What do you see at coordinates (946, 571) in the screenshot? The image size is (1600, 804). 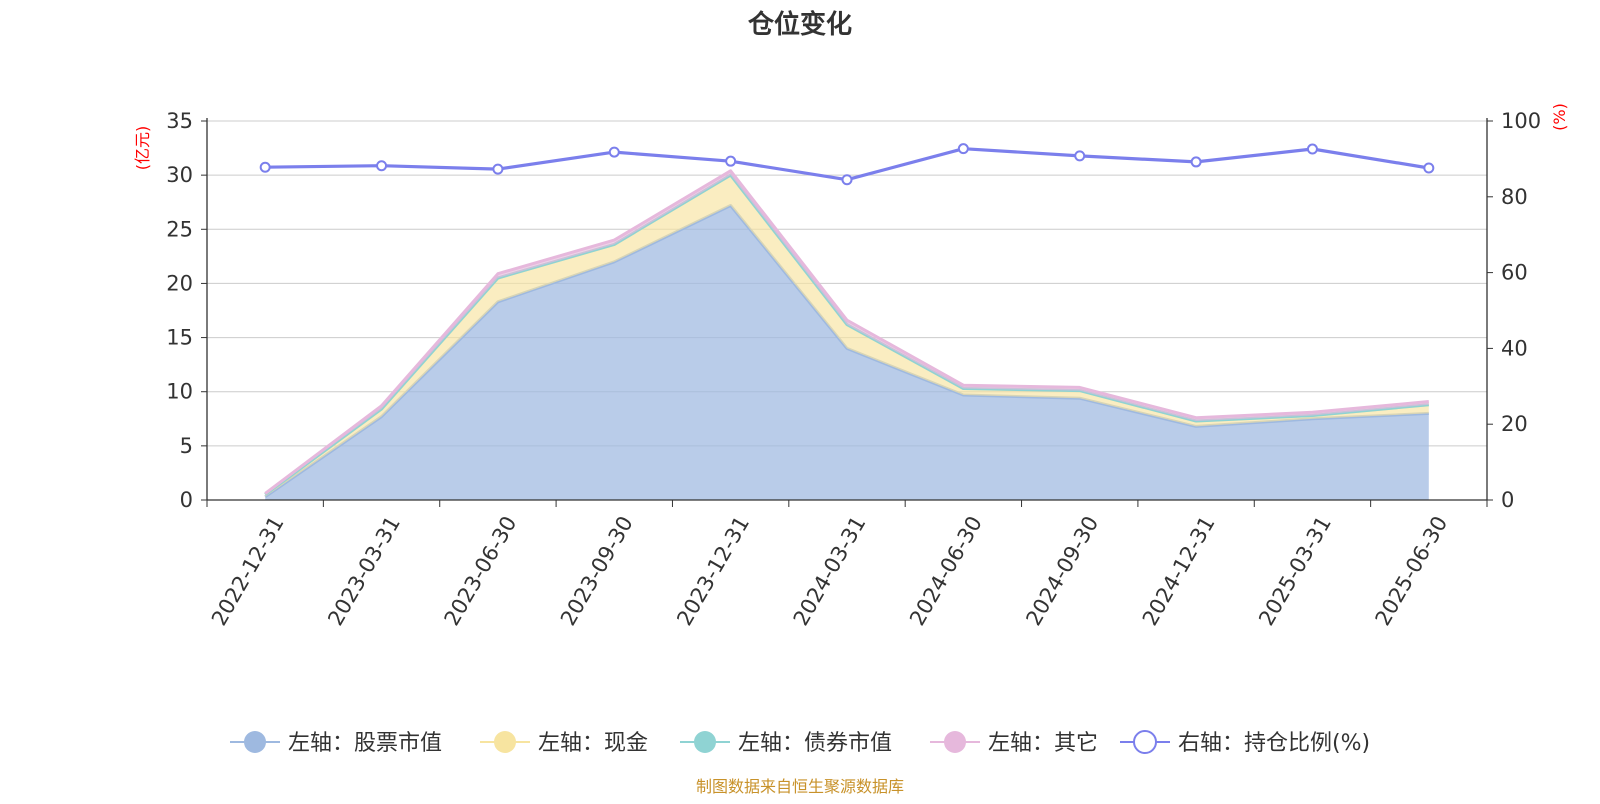 I see `x-axis-tick-label: 2024-06-30` at bounding box center [946, 571].